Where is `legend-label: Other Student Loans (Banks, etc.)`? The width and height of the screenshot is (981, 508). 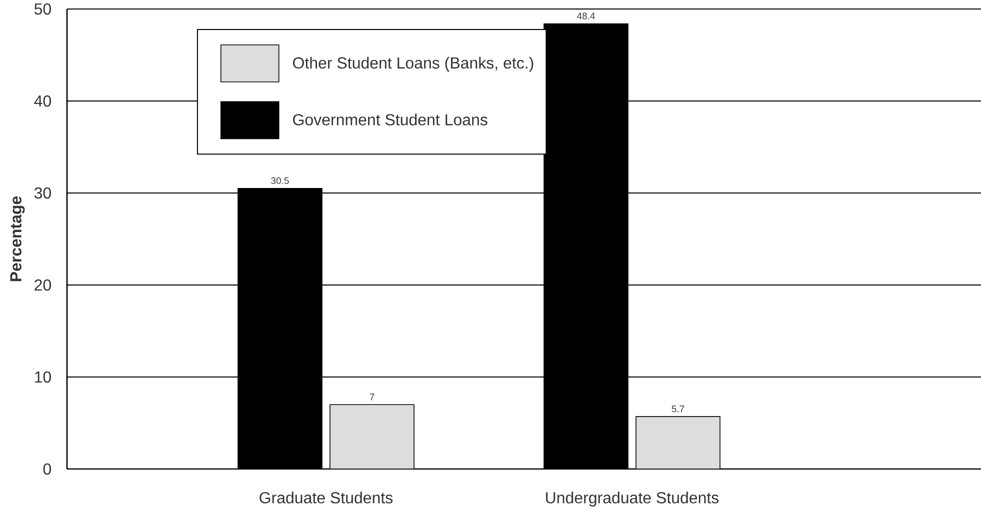
legend-label: Other Student Loans (Banks, etc.) is located at coordinates (413, 64).